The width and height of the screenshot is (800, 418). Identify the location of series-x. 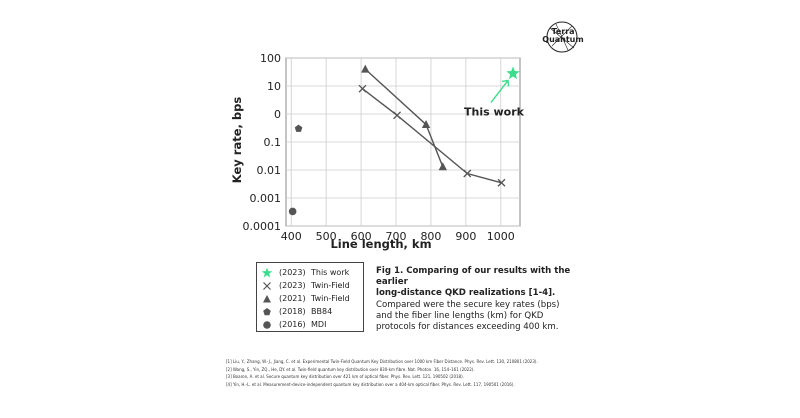
(432, 135).